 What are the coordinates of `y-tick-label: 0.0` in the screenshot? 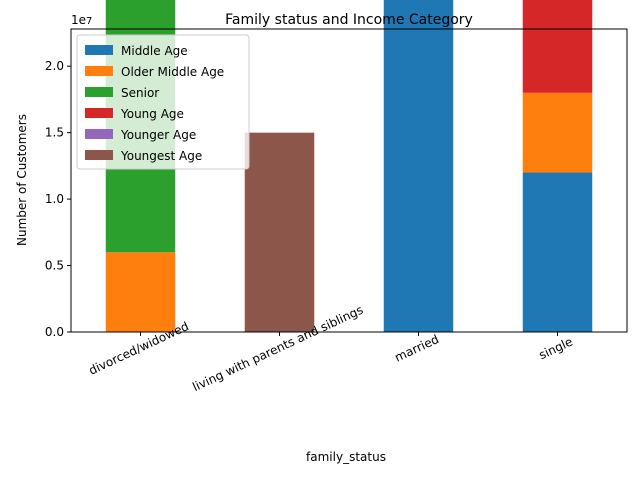 It's located at (54, 332).